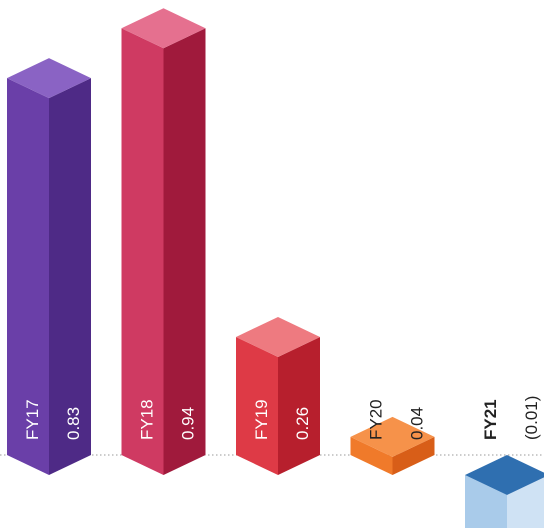  Describe the element at coordinates (417, 423) in the screenshot. I see `value-label-fy20: 0.04` at that location.